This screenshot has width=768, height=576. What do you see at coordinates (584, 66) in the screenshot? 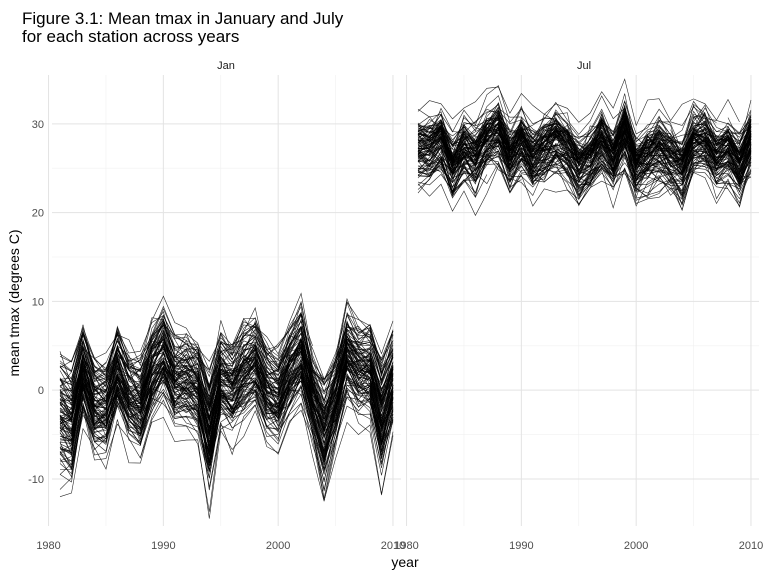
I see `facet-label-jul: Jul` at bounding box center [584, 66].